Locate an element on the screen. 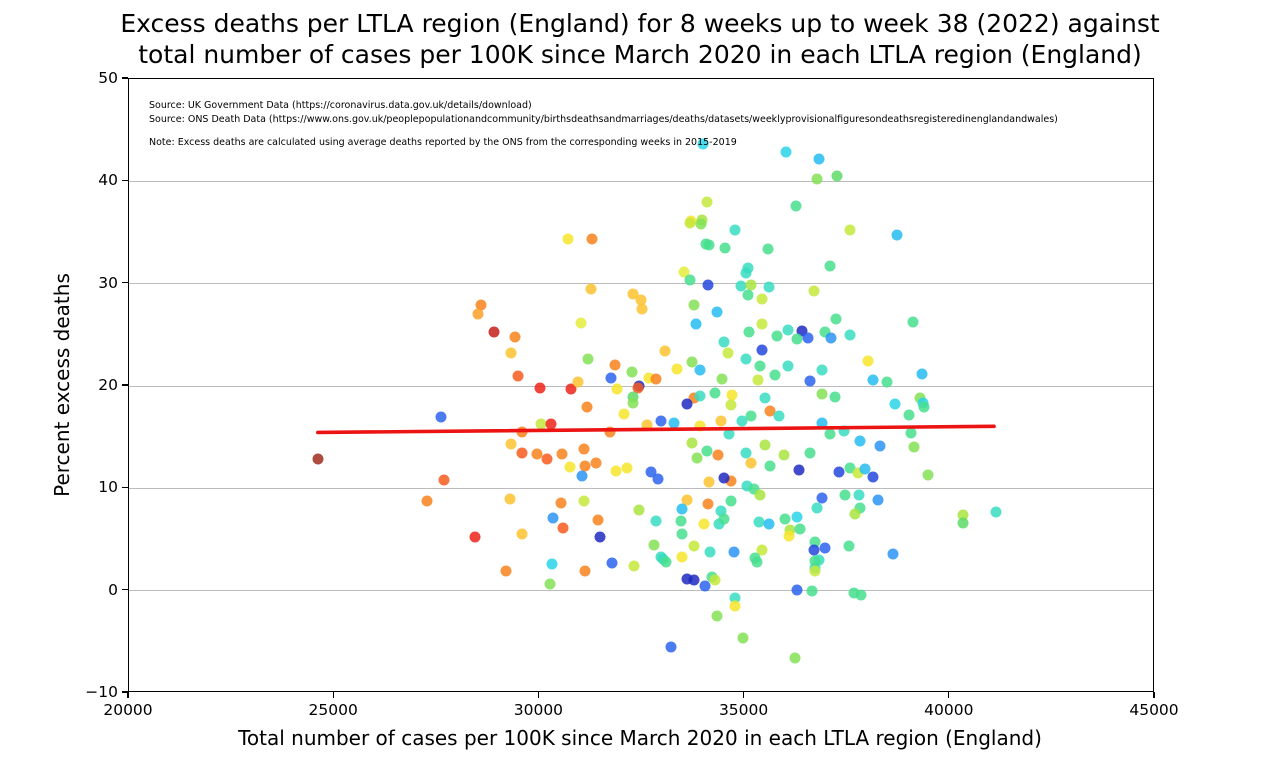 This screenshot has width=1280, height=768. y-tick-label-50: 50 is located at coordinates (108, 78).